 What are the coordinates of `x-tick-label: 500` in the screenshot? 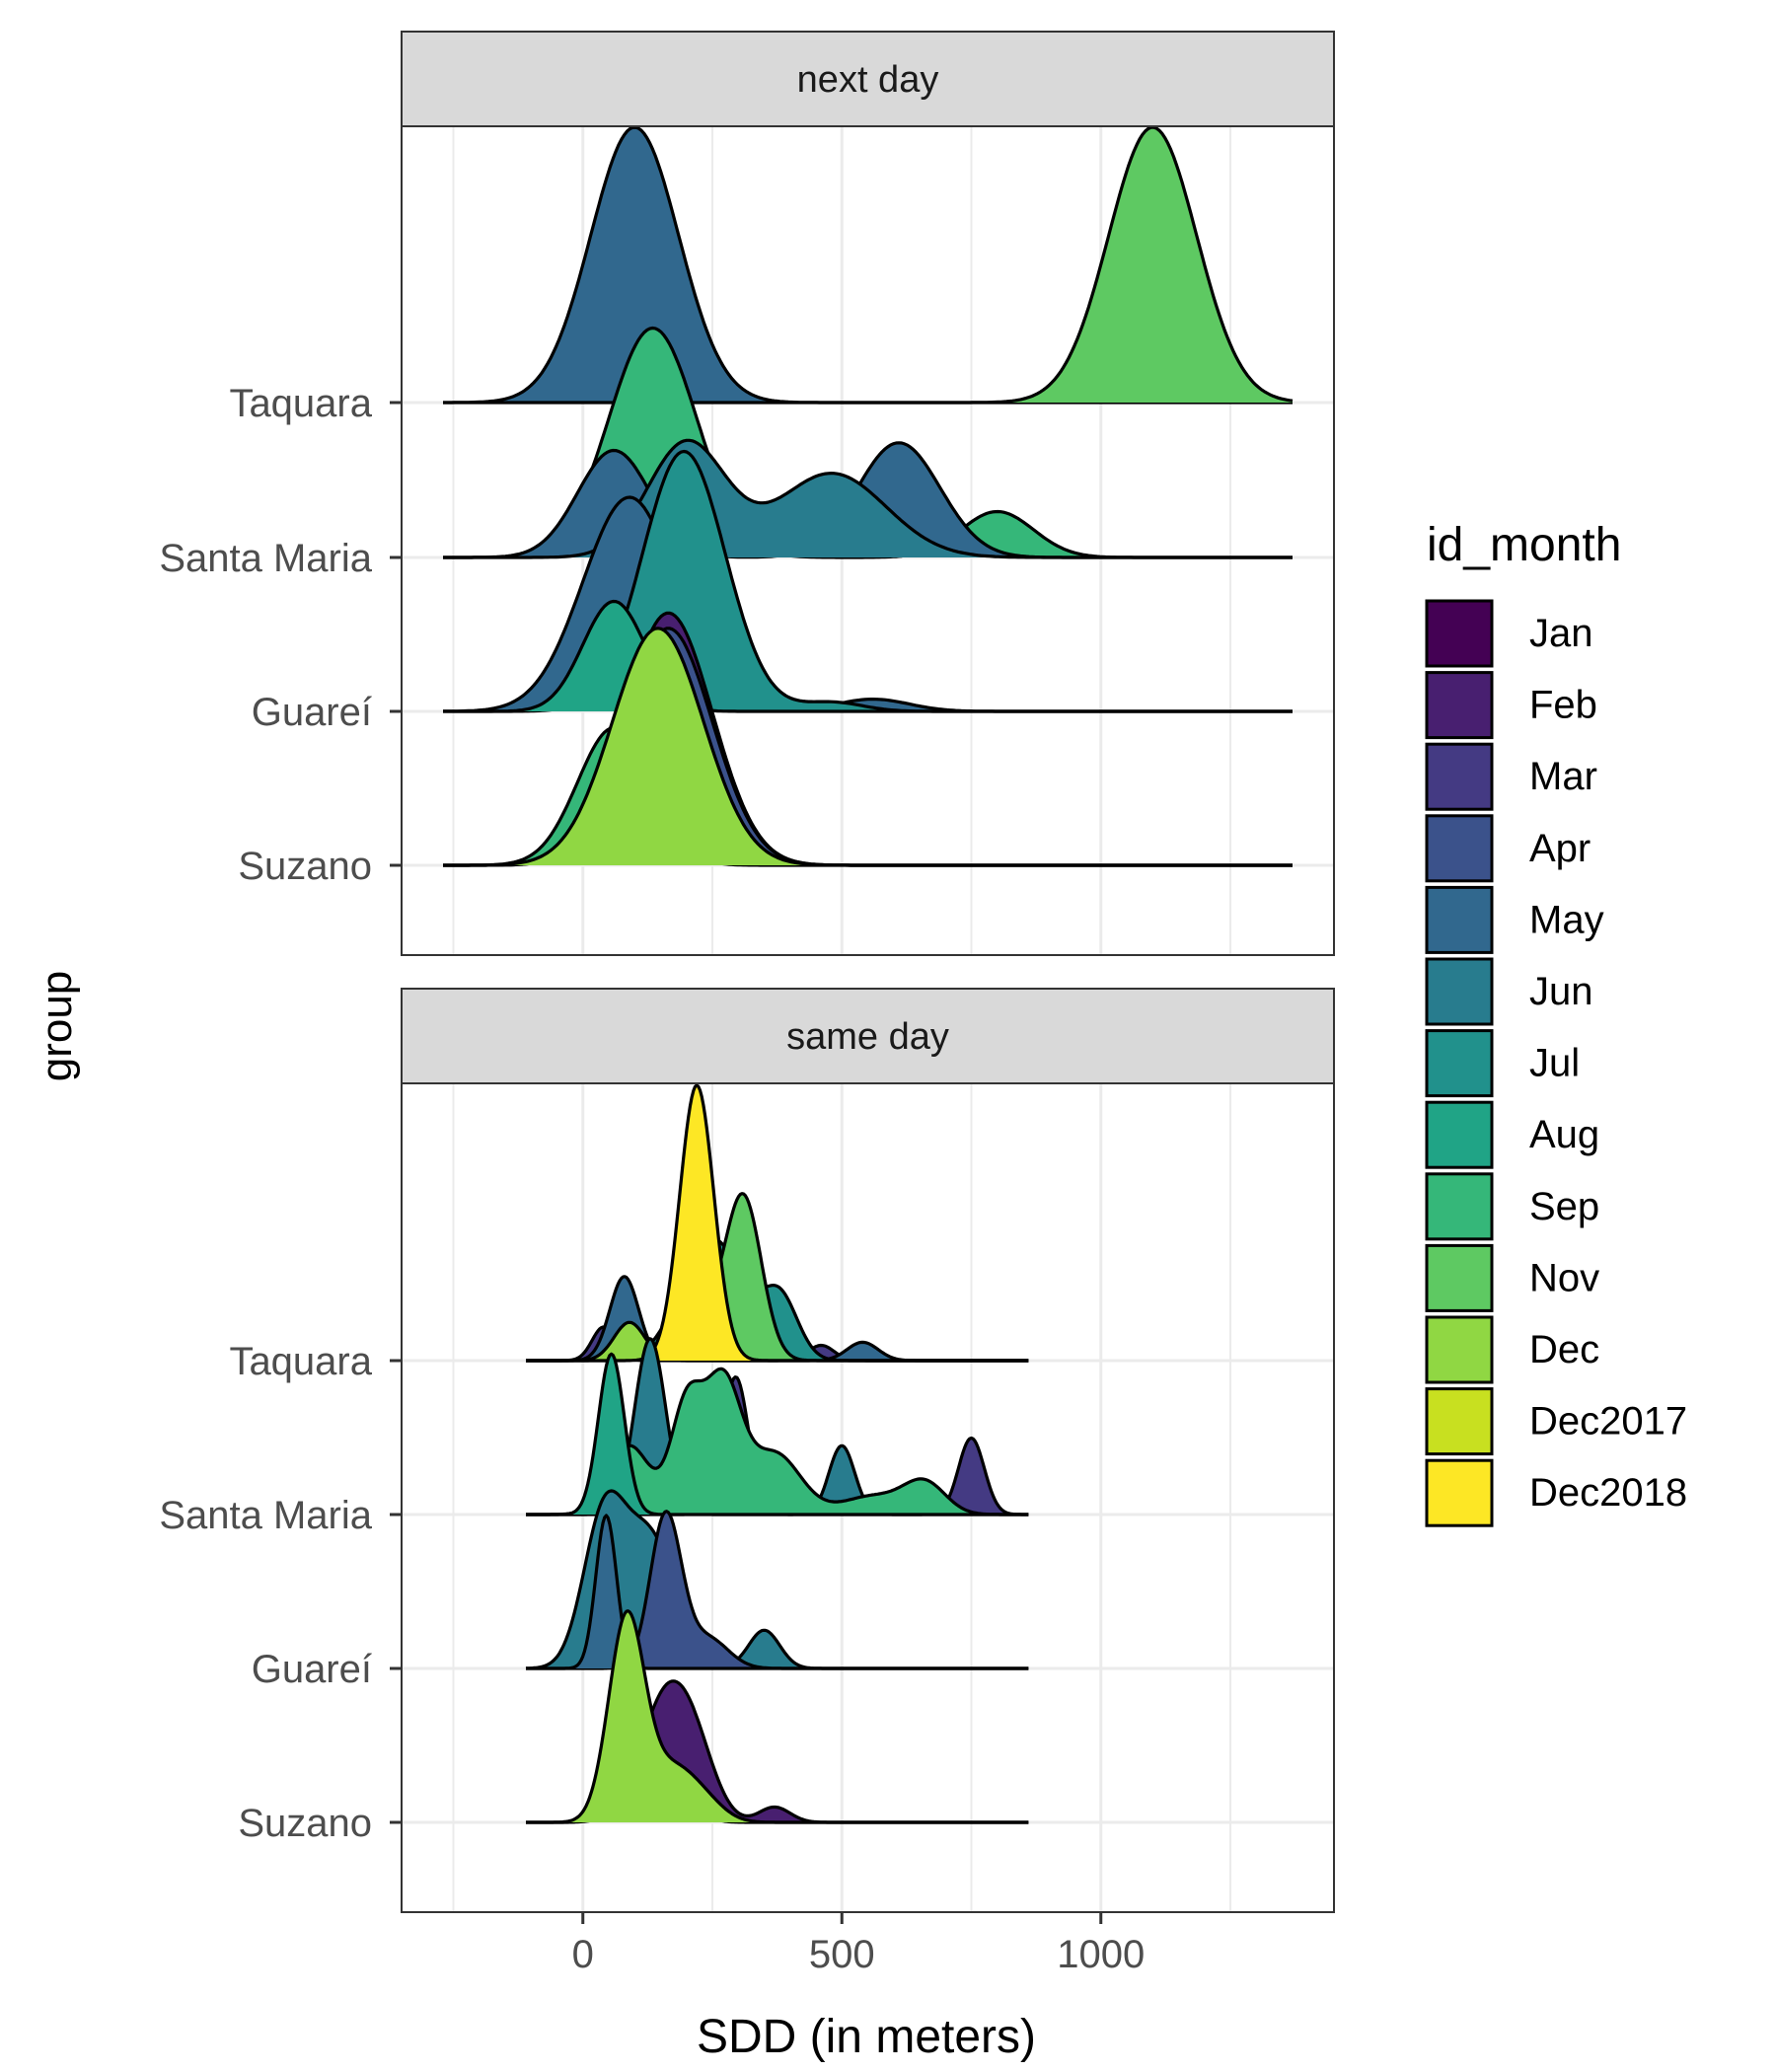 It's located at (842, 1955).